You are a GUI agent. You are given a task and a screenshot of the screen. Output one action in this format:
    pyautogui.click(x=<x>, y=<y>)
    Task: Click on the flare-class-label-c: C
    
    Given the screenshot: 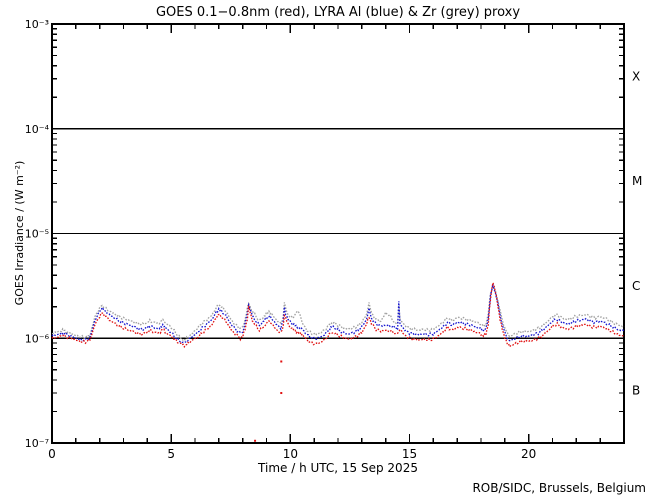 What is the action you would take?
    pyautogui.click(x=636, y=286)
    